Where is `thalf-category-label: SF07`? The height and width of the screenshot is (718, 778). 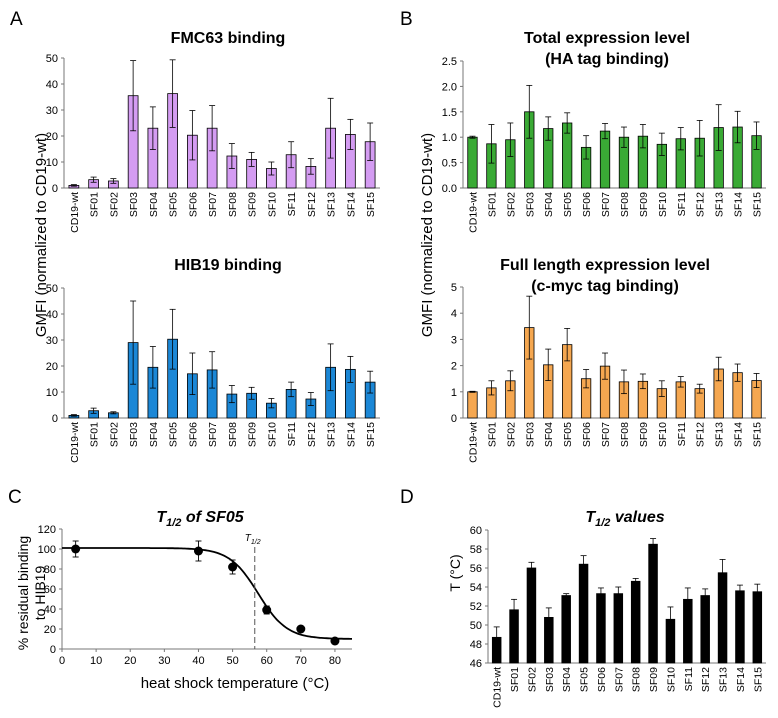
thalf-category-label: SF07 is located at coordinates (619, 679).